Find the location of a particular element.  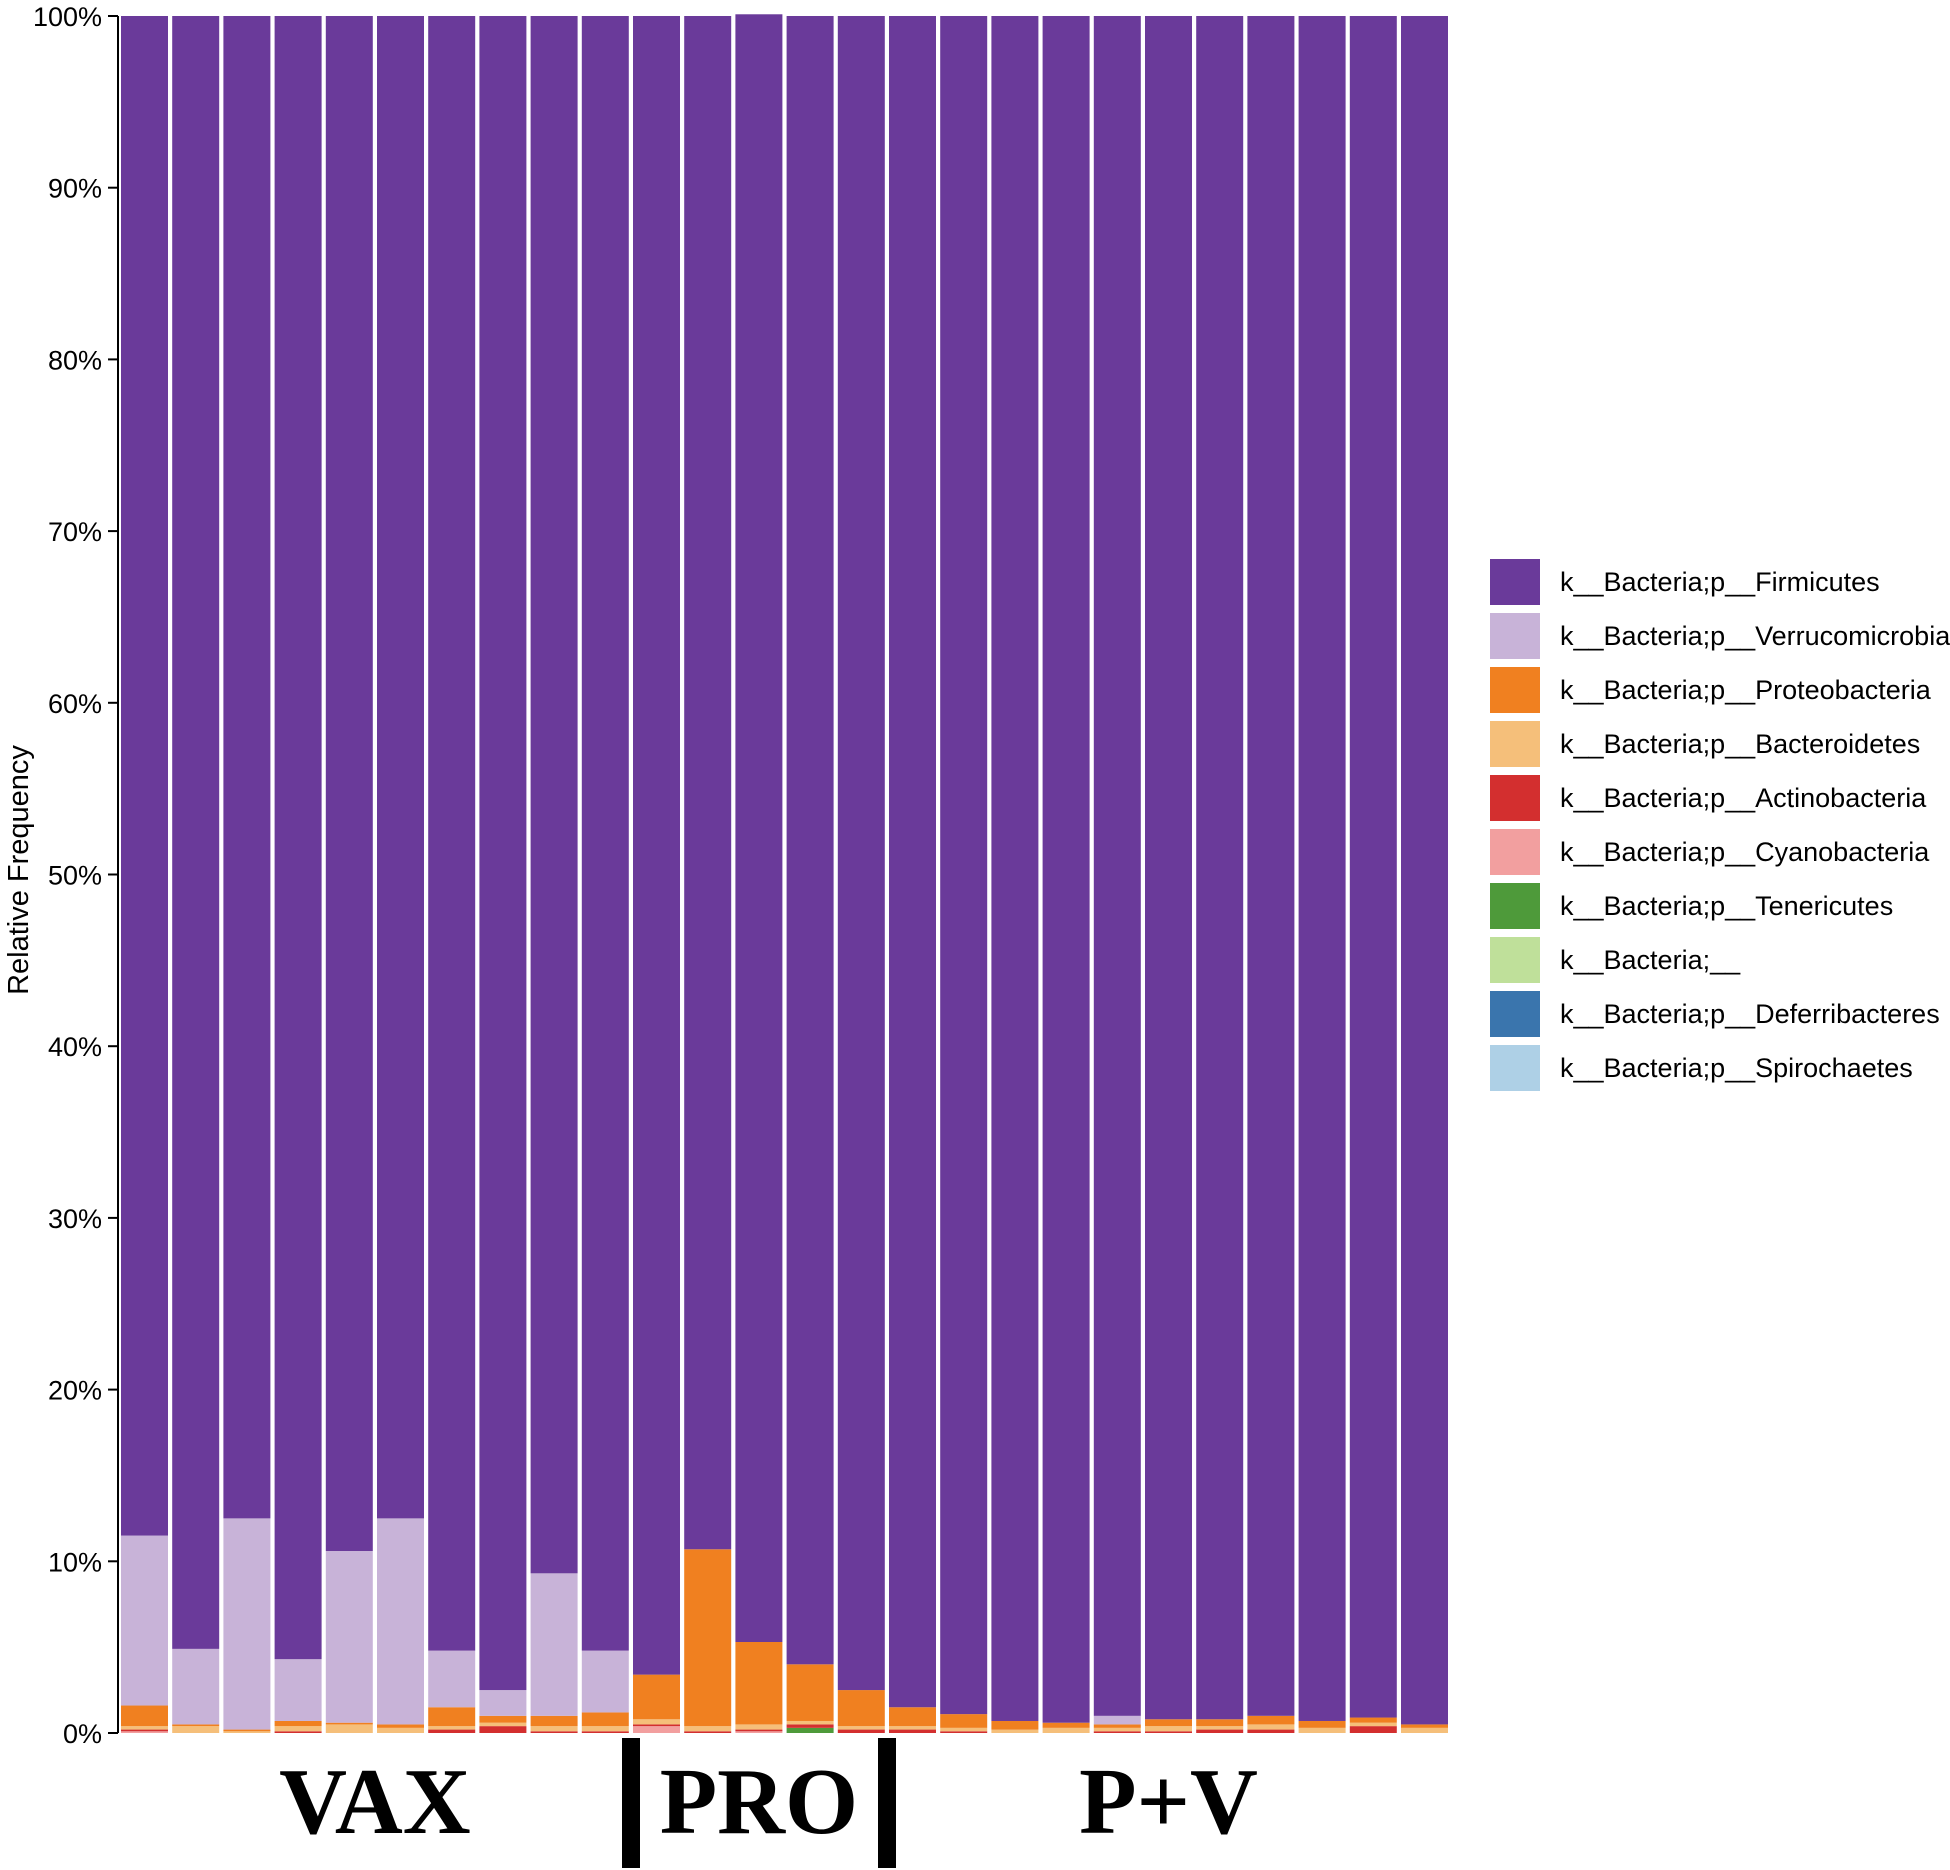

group-labels: VAX PRO P+V is located at coordinates (768, 1803).